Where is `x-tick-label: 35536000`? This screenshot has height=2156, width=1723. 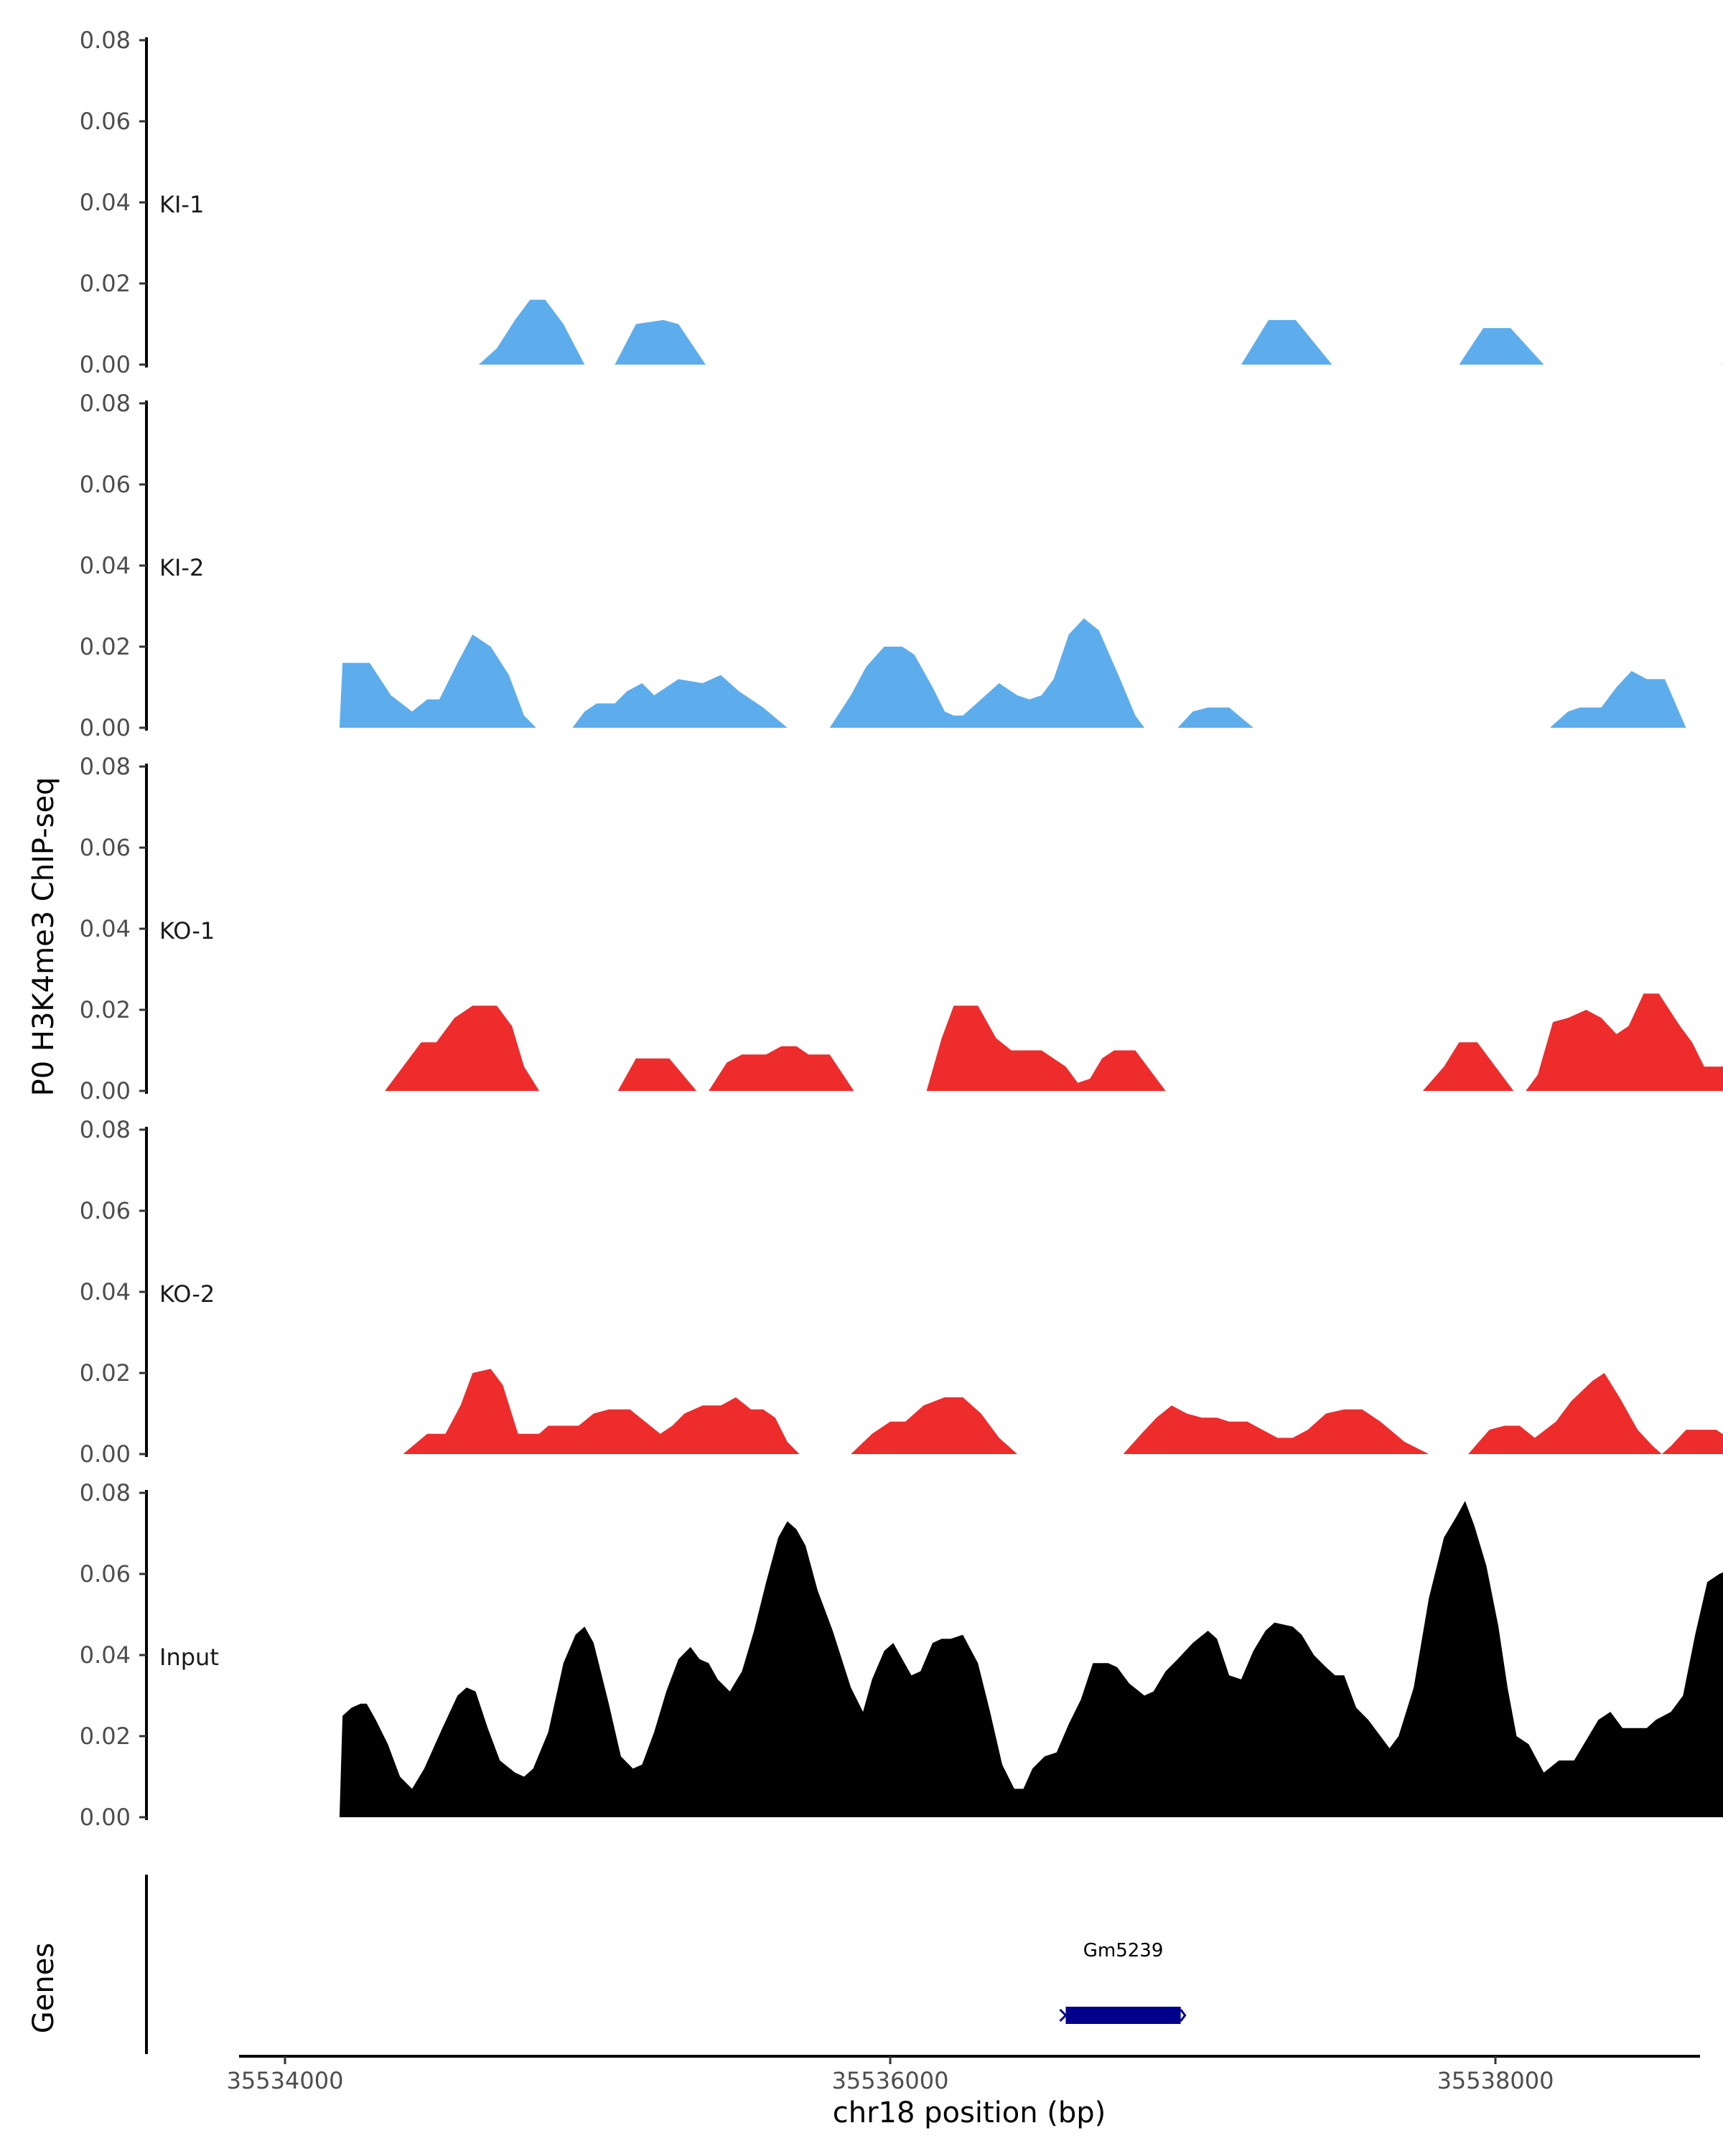 x-tick-label: 35536000 is located at coordinates (890, 2080).